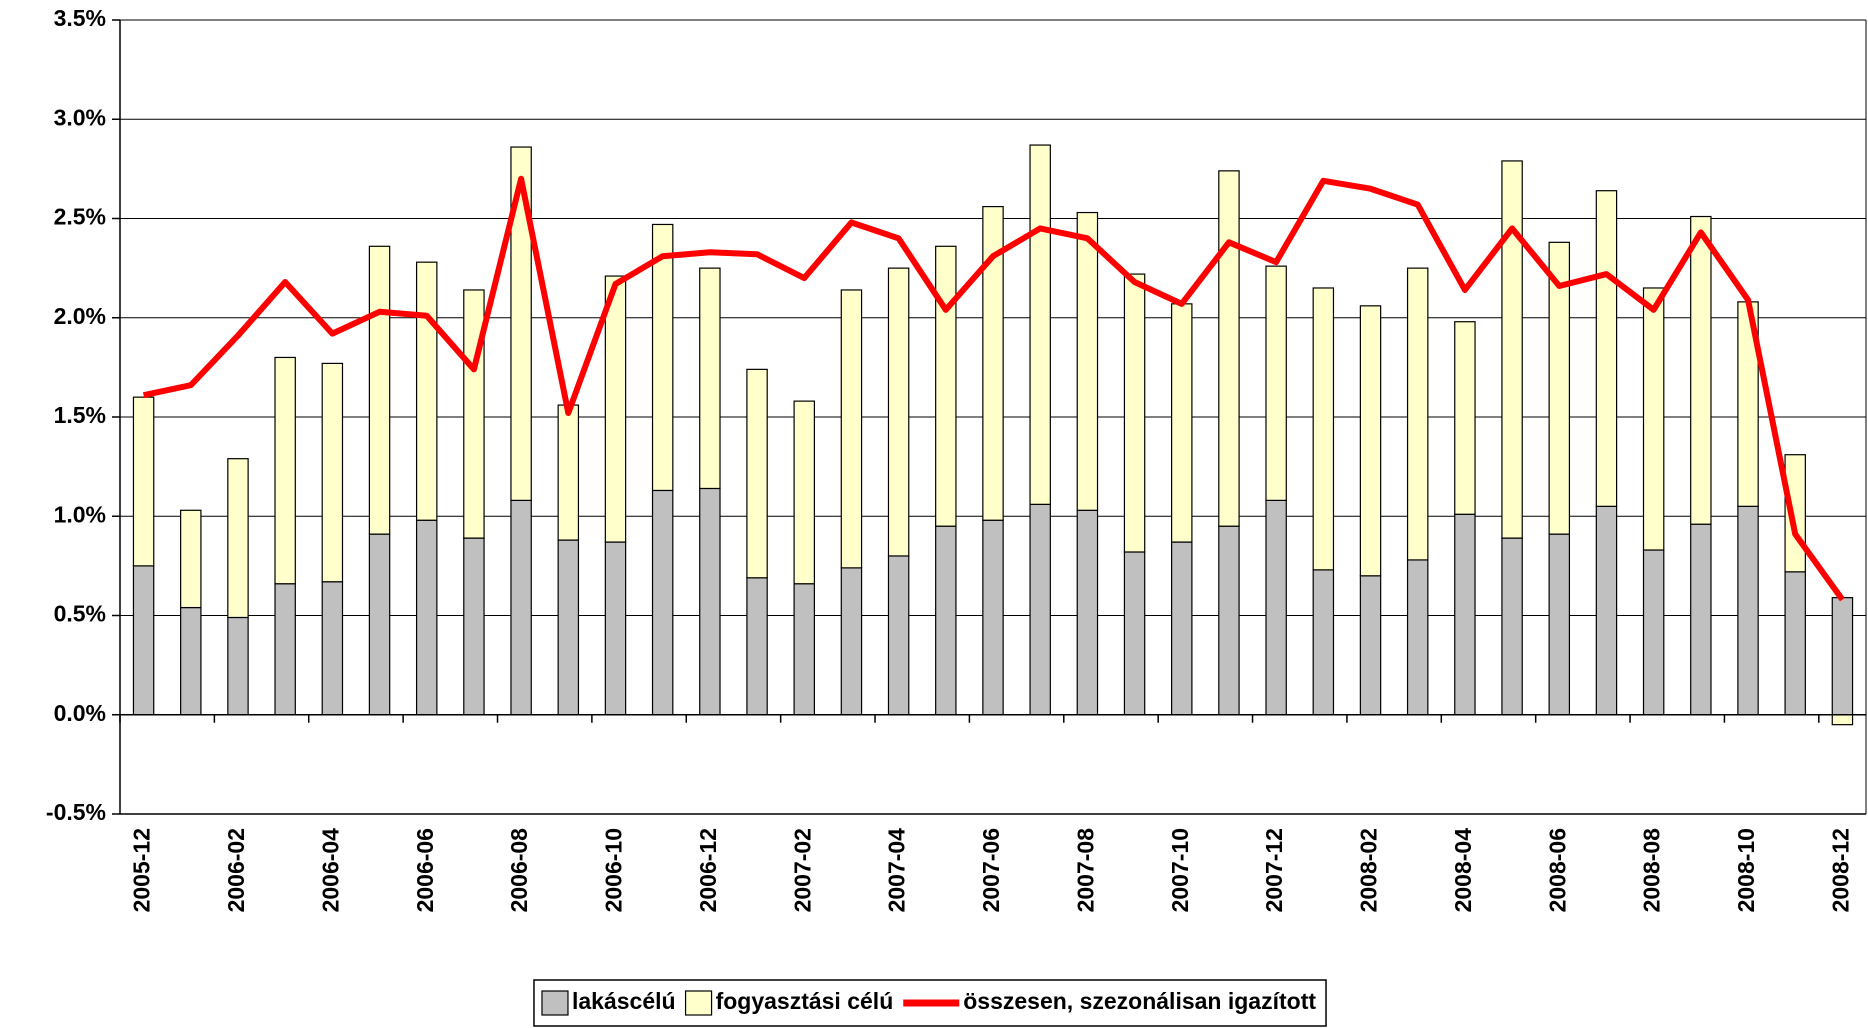 The image size is (1868, 1028). What do you see at coordinates (80, 713) in the screenshot?
I see `y-tick-label: 0.0%` at bounding box center [80, 713].